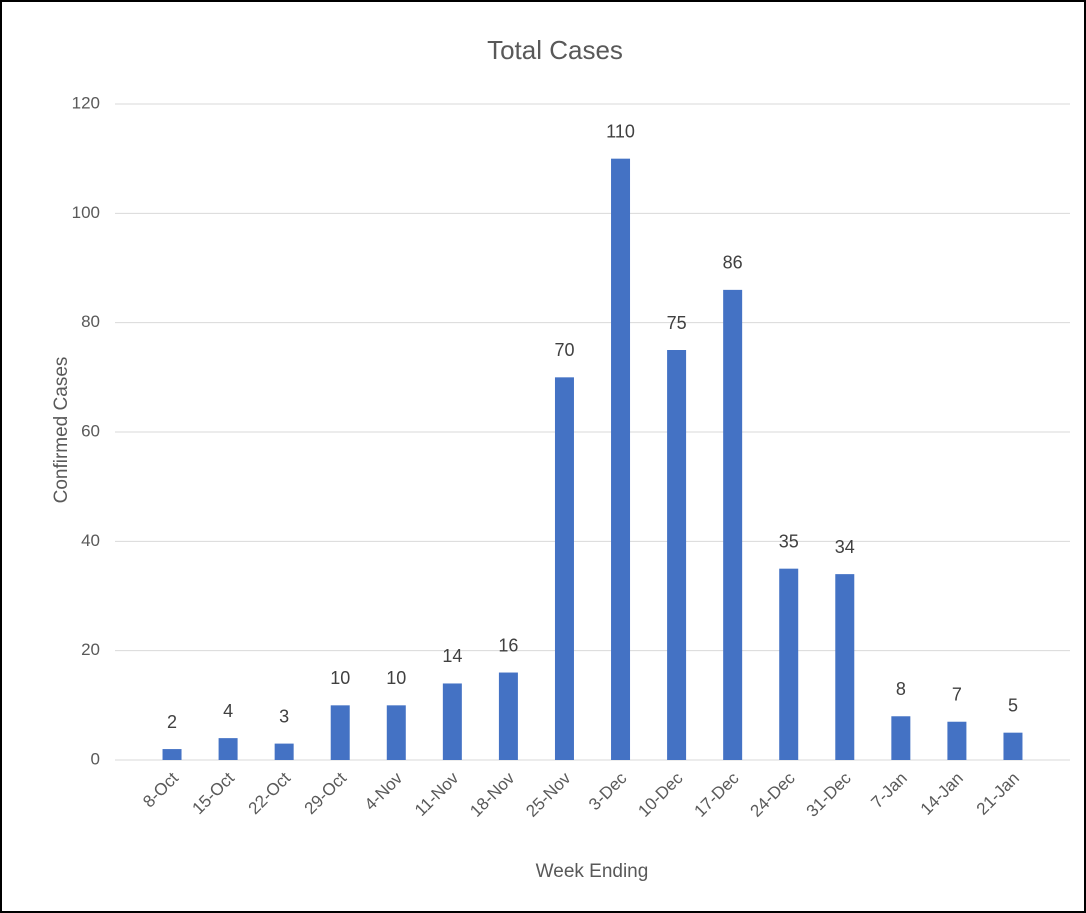  I want to click on chart-title: Total Cases, so click(555, 50).